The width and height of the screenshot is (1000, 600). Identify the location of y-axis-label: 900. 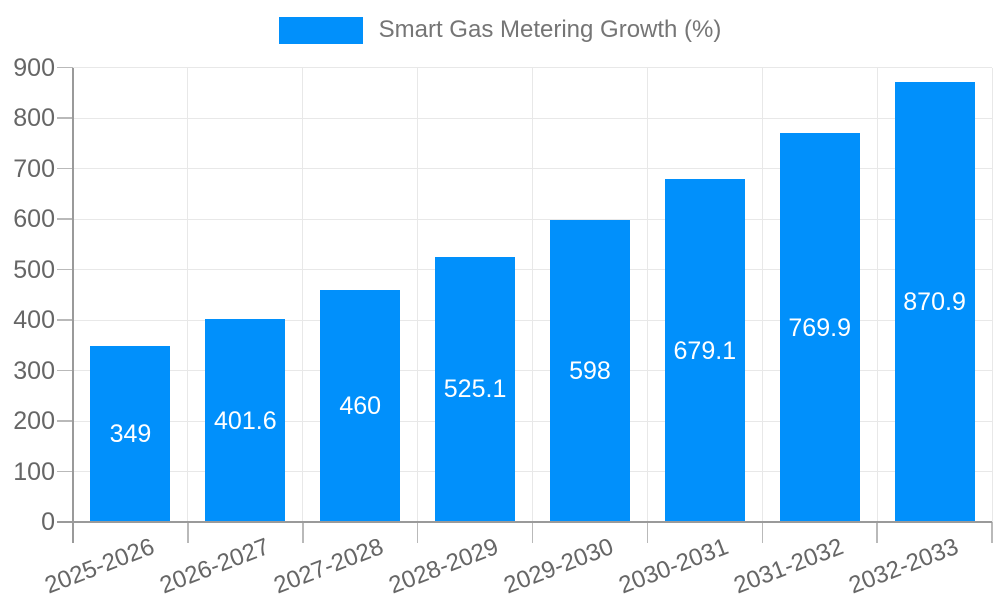
(34, 67).